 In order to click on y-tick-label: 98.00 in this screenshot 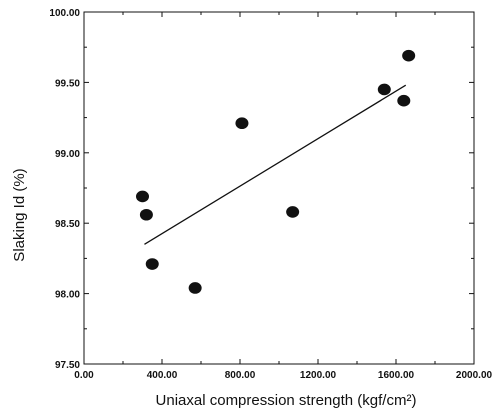, I will do `click(67, 295)`.